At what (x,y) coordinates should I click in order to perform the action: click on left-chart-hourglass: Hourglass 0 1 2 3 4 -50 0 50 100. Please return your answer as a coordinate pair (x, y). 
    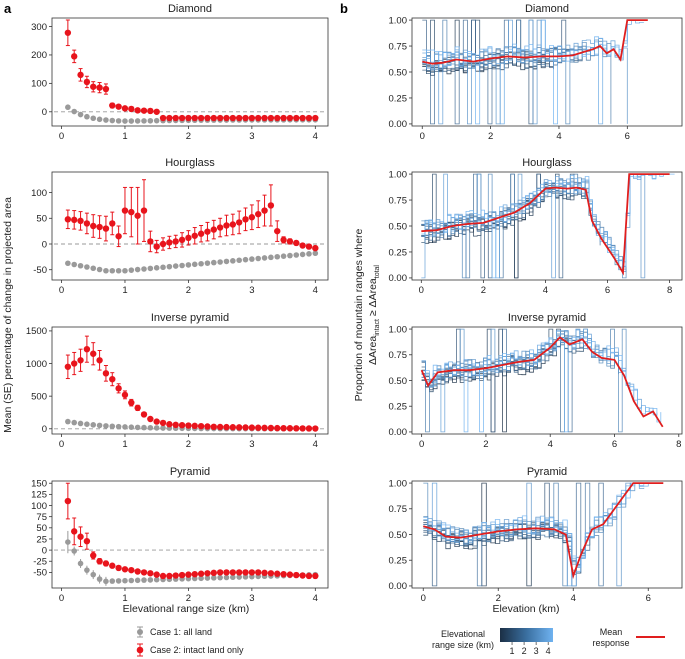
    Looking at the image, I should click on (180, 226).